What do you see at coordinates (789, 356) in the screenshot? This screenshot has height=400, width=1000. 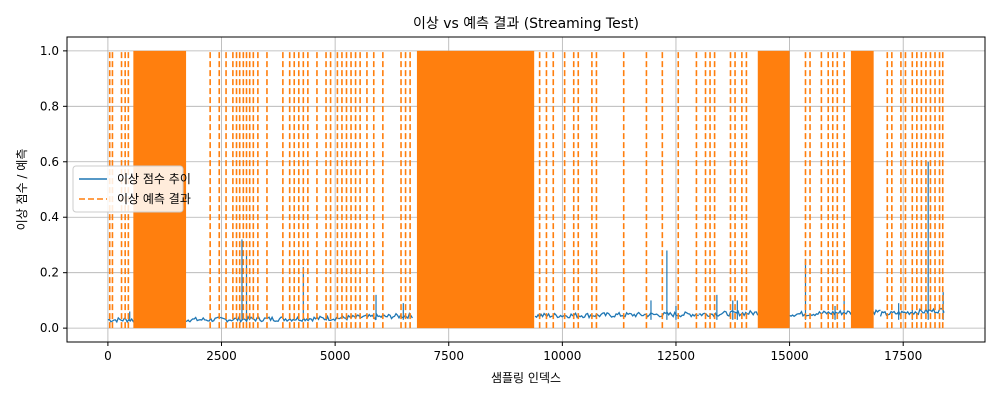 I see `x-tick-label: 15000` at bounding box center [789, 356].